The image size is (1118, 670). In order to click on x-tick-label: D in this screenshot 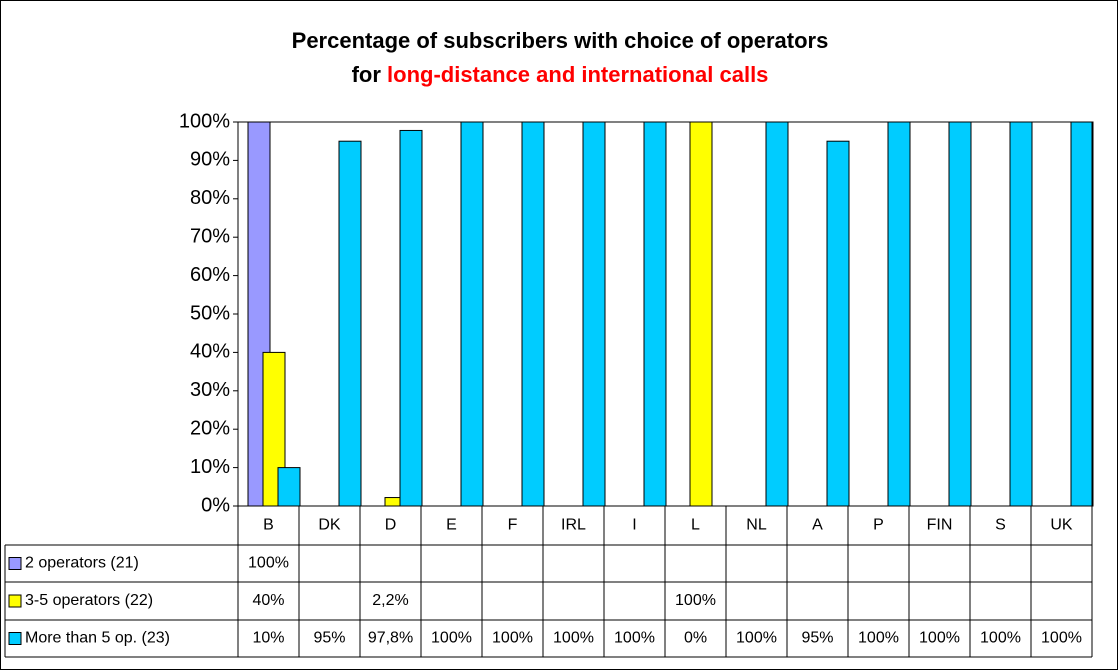, I will do `click(391, 525)`.